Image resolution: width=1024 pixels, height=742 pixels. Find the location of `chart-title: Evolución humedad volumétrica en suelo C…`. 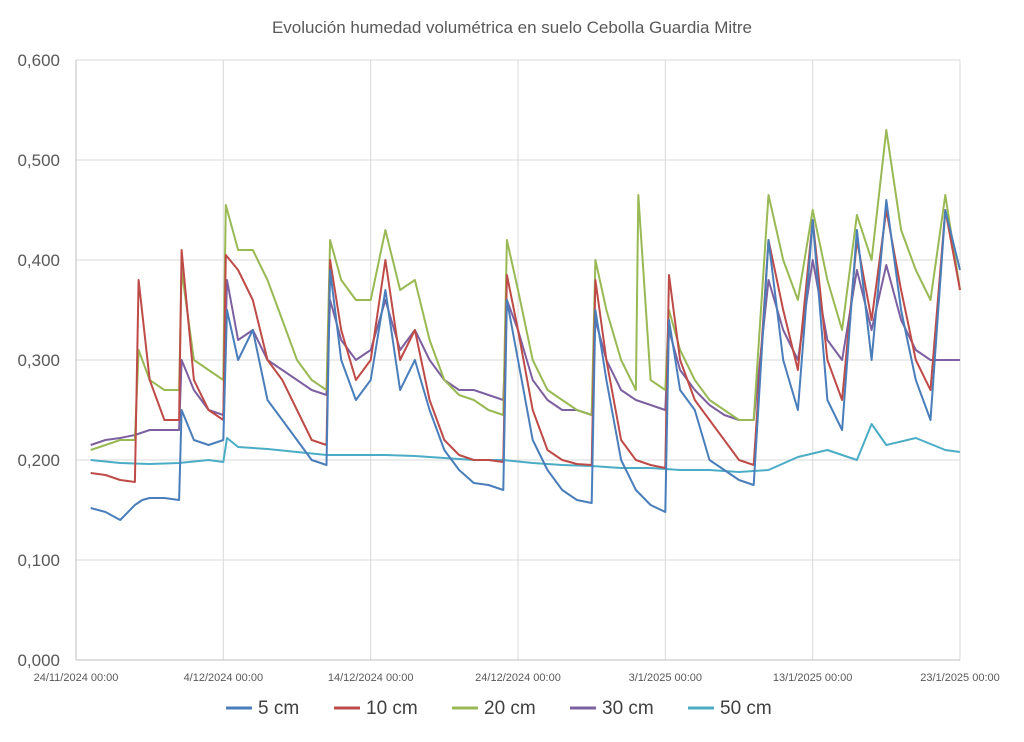

chart-title: Evolución humedad volumétrica en suelo C… is located at coordinates (512, 27).